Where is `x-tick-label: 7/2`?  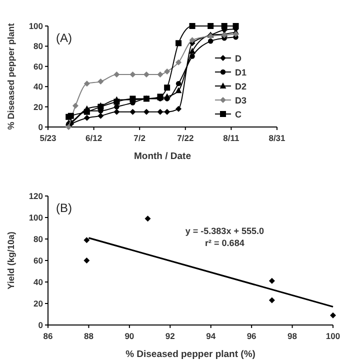
x-tick-label: 7/2 is located at coordinates (140, 138).